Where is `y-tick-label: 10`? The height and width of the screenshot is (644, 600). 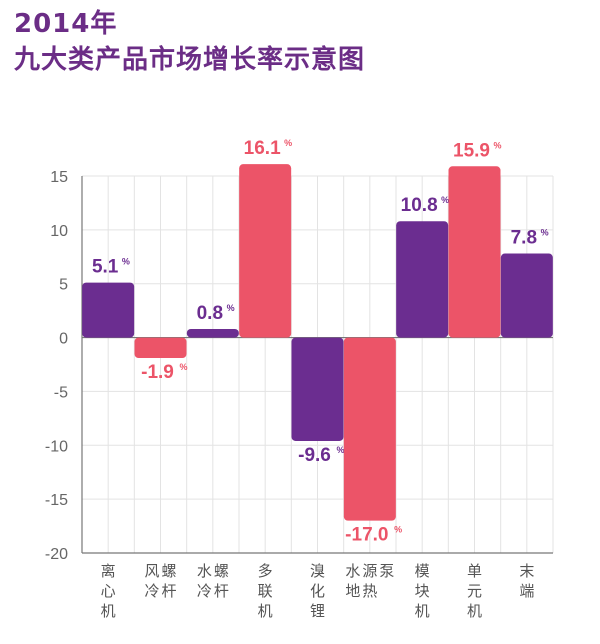
y-tick-label: 10 is located at coordinates (59, 231).